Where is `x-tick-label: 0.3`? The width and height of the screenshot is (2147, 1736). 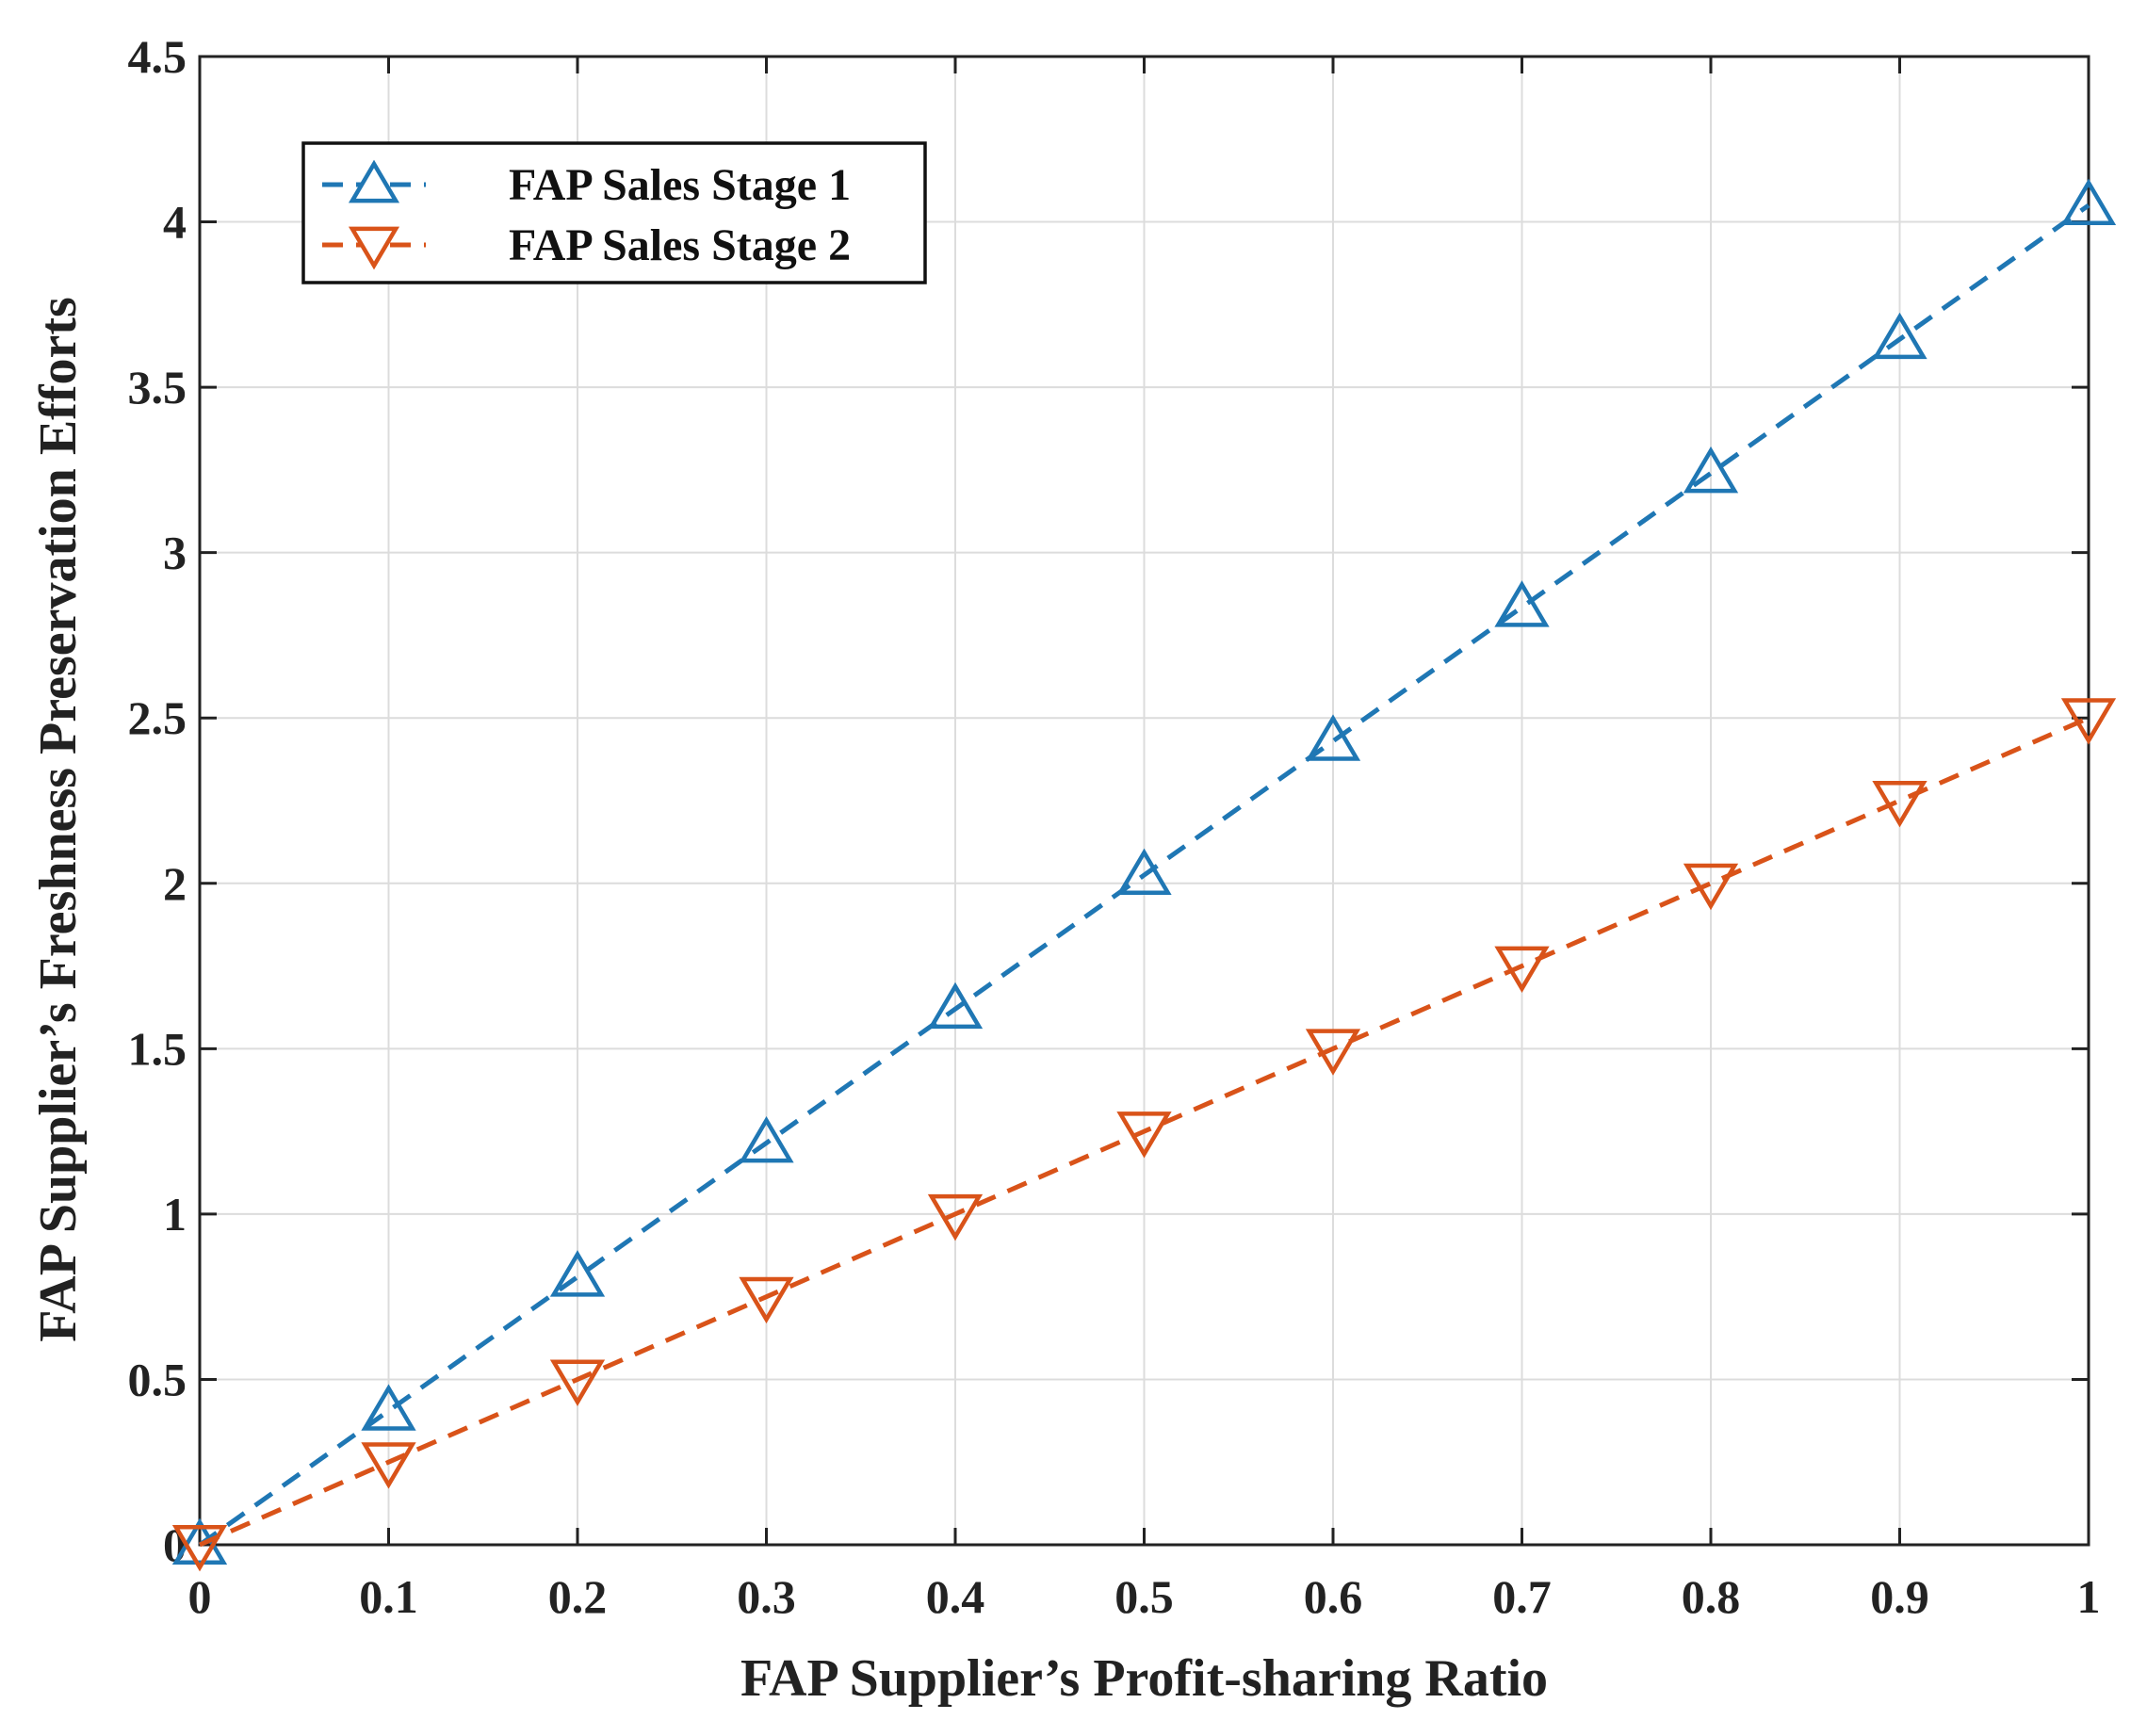 x-tick-label: 0.3 is located at coordinates (766, 1596).